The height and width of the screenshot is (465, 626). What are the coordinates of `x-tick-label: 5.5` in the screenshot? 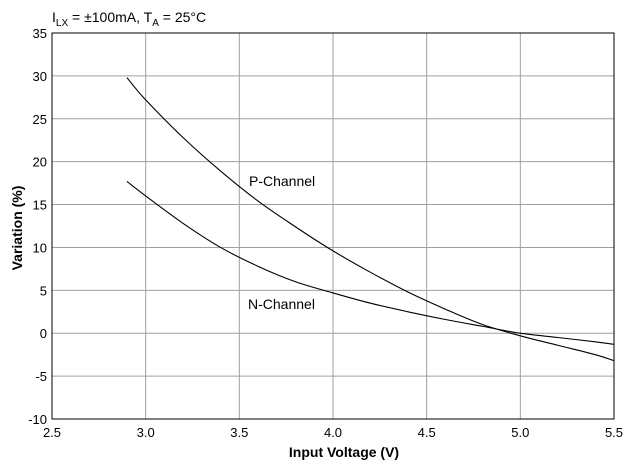 It's located at (614, 432).